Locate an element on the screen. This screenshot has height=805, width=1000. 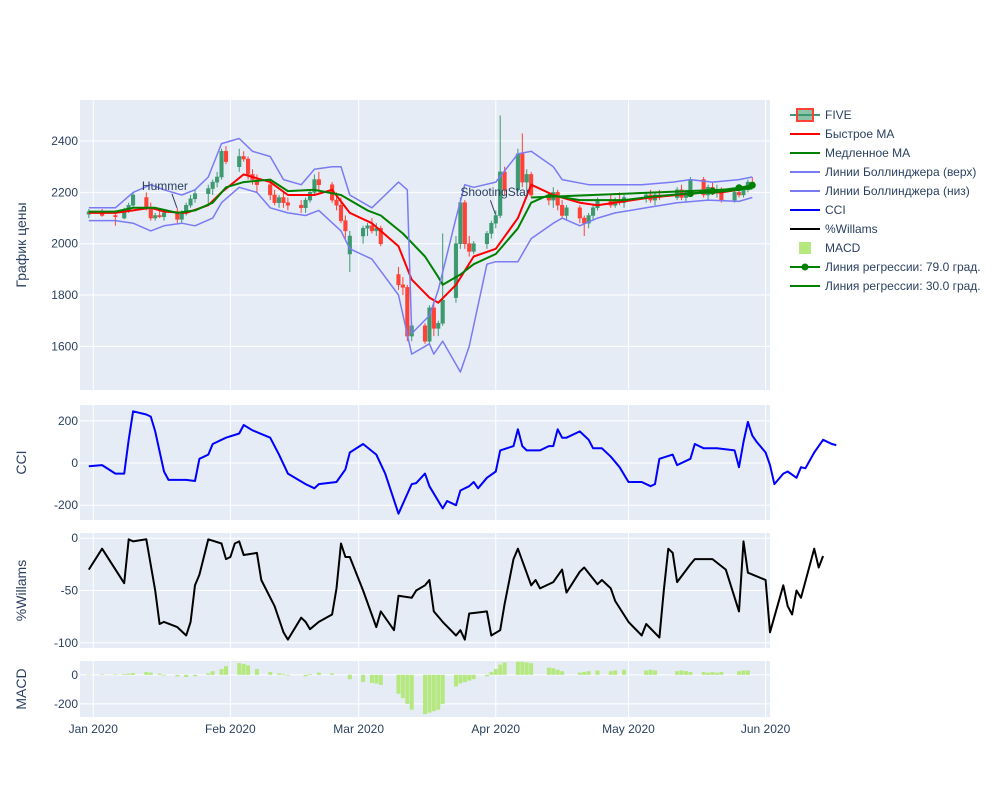
legend-item: Линия регрессии: 79.0 град. is located at coordinates (885, 267).